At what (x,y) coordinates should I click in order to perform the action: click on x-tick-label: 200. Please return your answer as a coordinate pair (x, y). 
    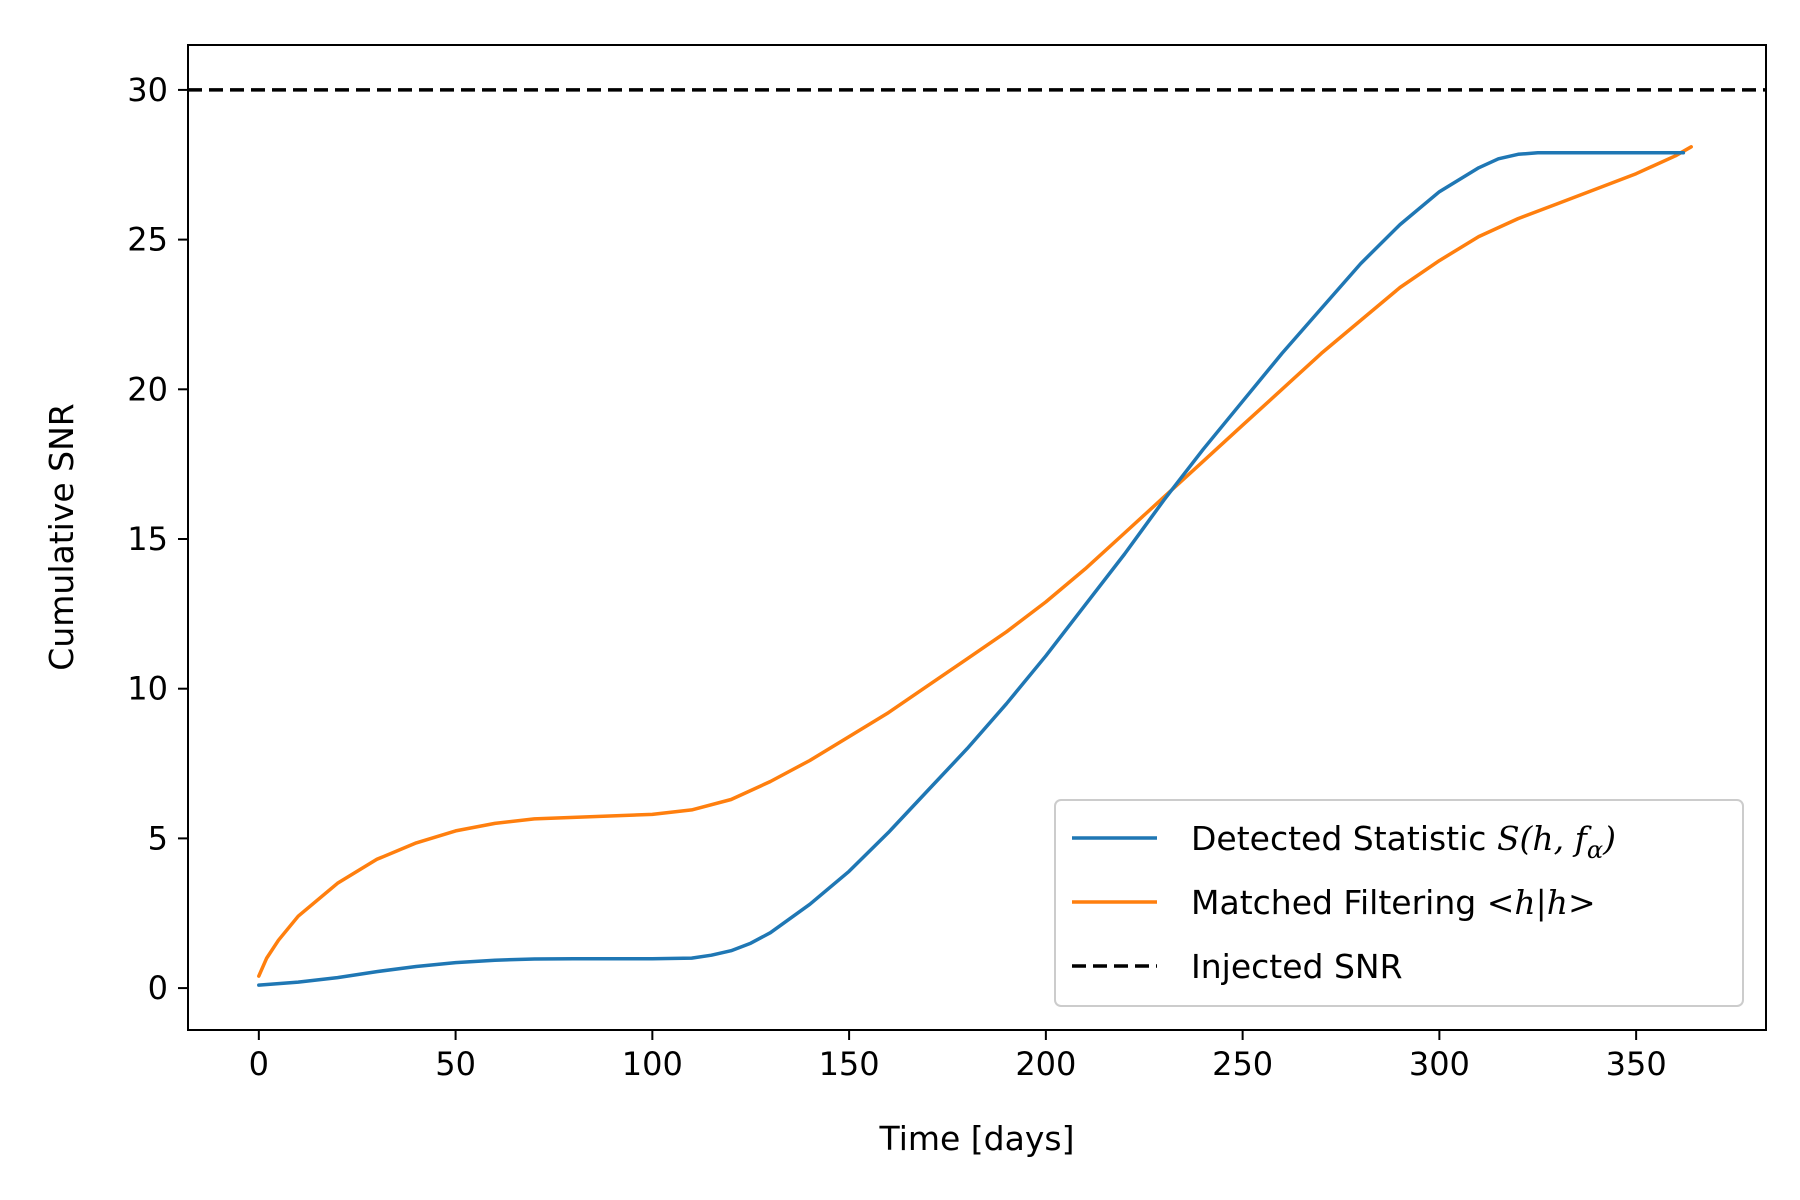
    Looking at the image, I should click on (1045, 1064).